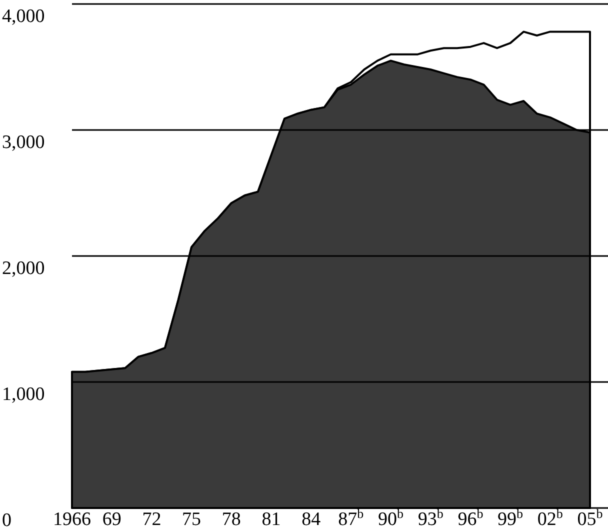  What do you see at coordinates (23, 394) in the screenshot?
I see `y-tick-label: 1,000` at bounding box center [23, 394].